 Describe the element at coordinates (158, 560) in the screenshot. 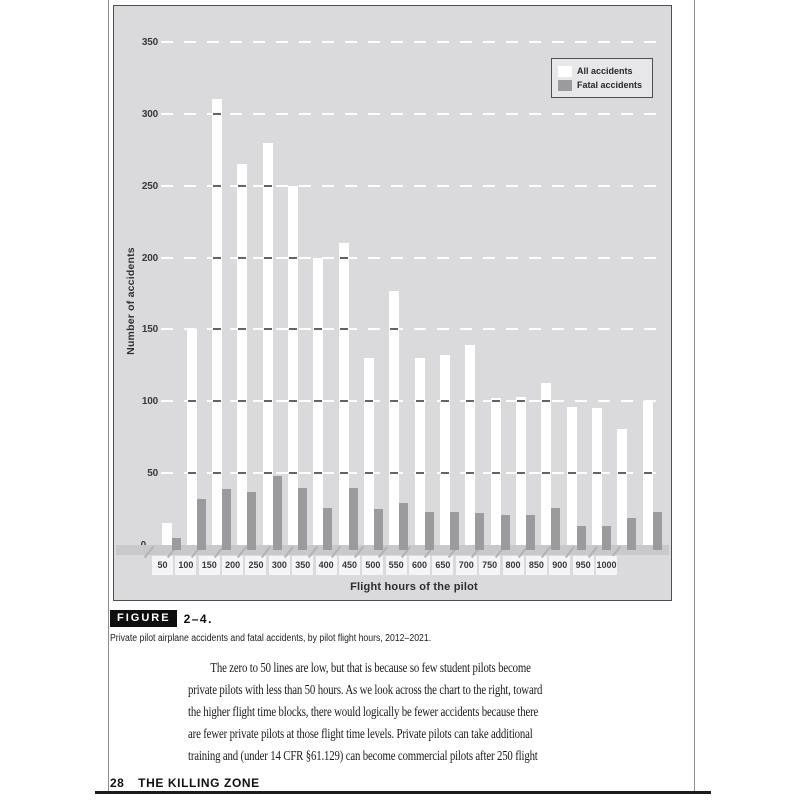

I see `x-tick-label-50: 50` at that location.